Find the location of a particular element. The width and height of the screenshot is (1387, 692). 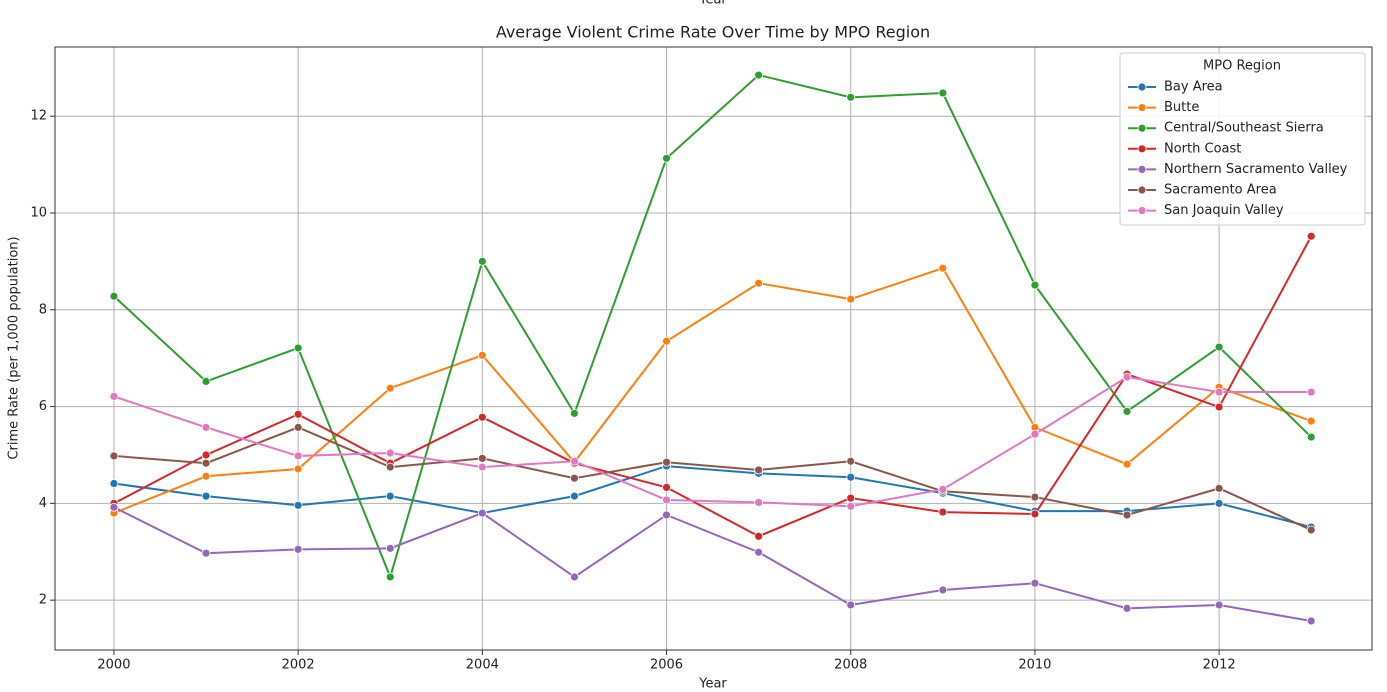

x-axis-label: Year is located at coordinates (712, 684).